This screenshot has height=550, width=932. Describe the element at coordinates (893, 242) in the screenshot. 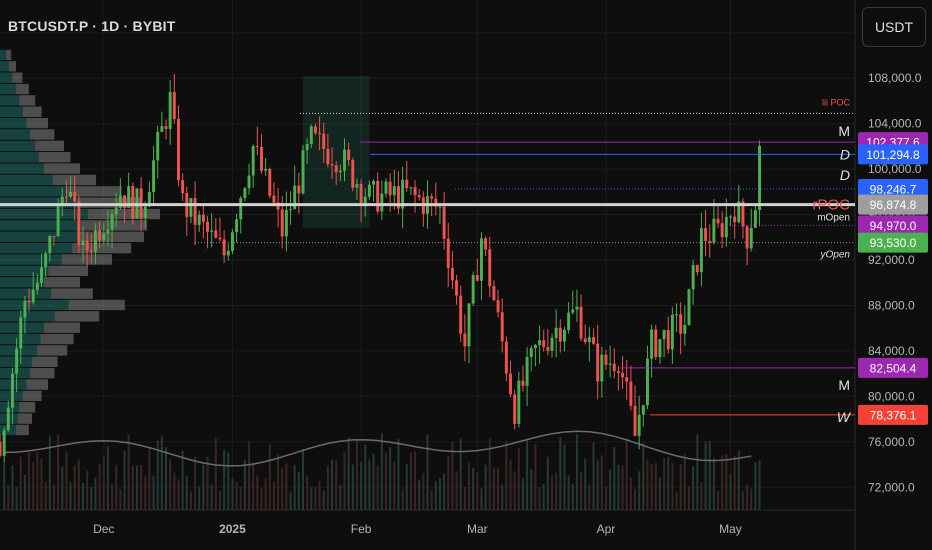

I see `price-tag-bg` at that location.